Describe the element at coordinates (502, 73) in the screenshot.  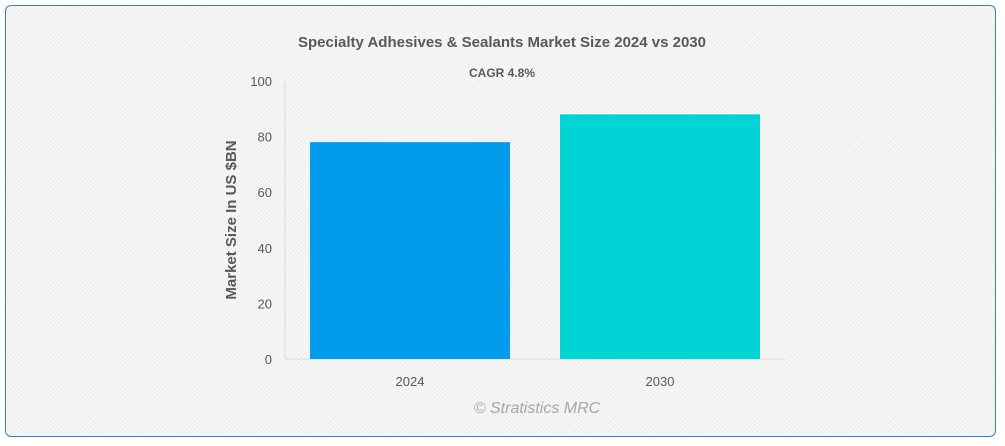
I see `chart-subtitle: CAGR 4.8%` at that location.